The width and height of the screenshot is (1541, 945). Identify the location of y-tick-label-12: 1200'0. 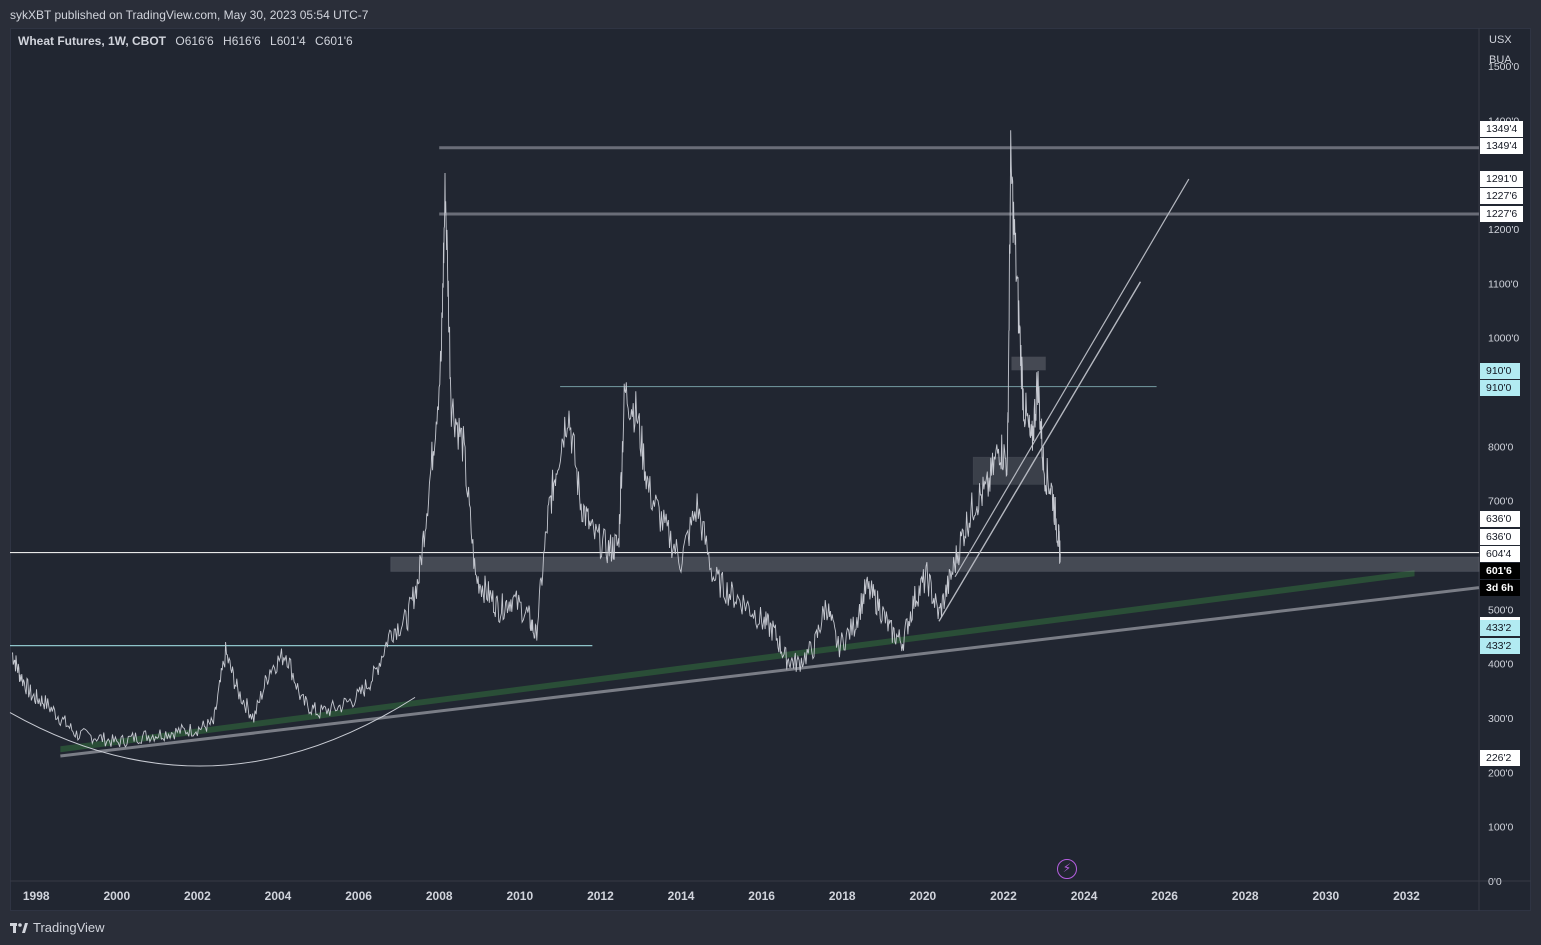
(1503, 230).